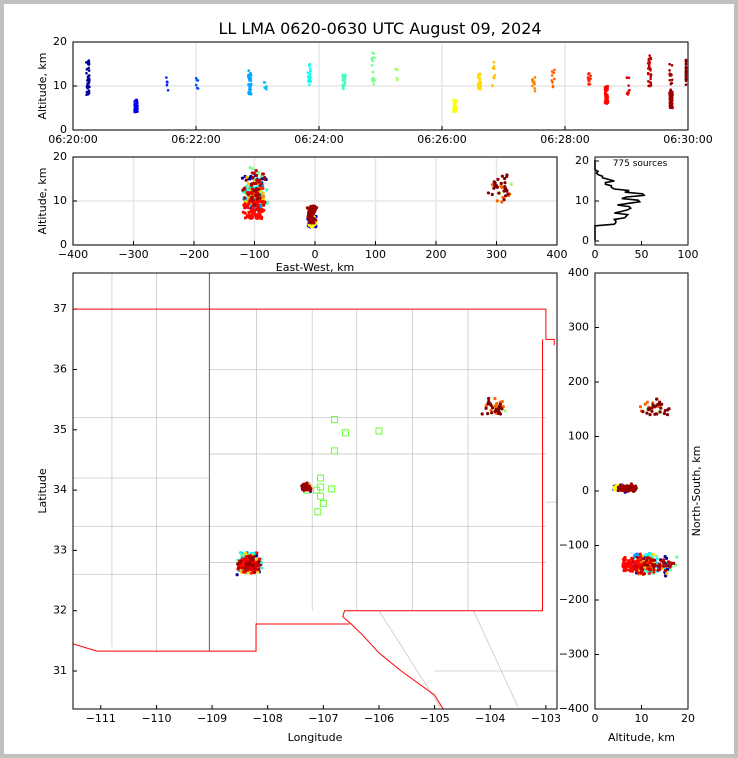 This screenshot has width=738, height=758. What do you see at coordinates (409, 659) in the screenshot?
I see `county-line` at bounding box center [409, 659].